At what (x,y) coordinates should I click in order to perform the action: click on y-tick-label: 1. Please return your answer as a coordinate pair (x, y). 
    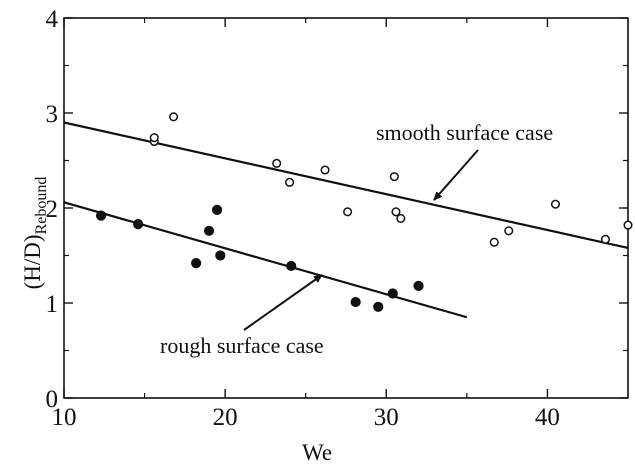
    Looking at the image, I should click on (52, 304).